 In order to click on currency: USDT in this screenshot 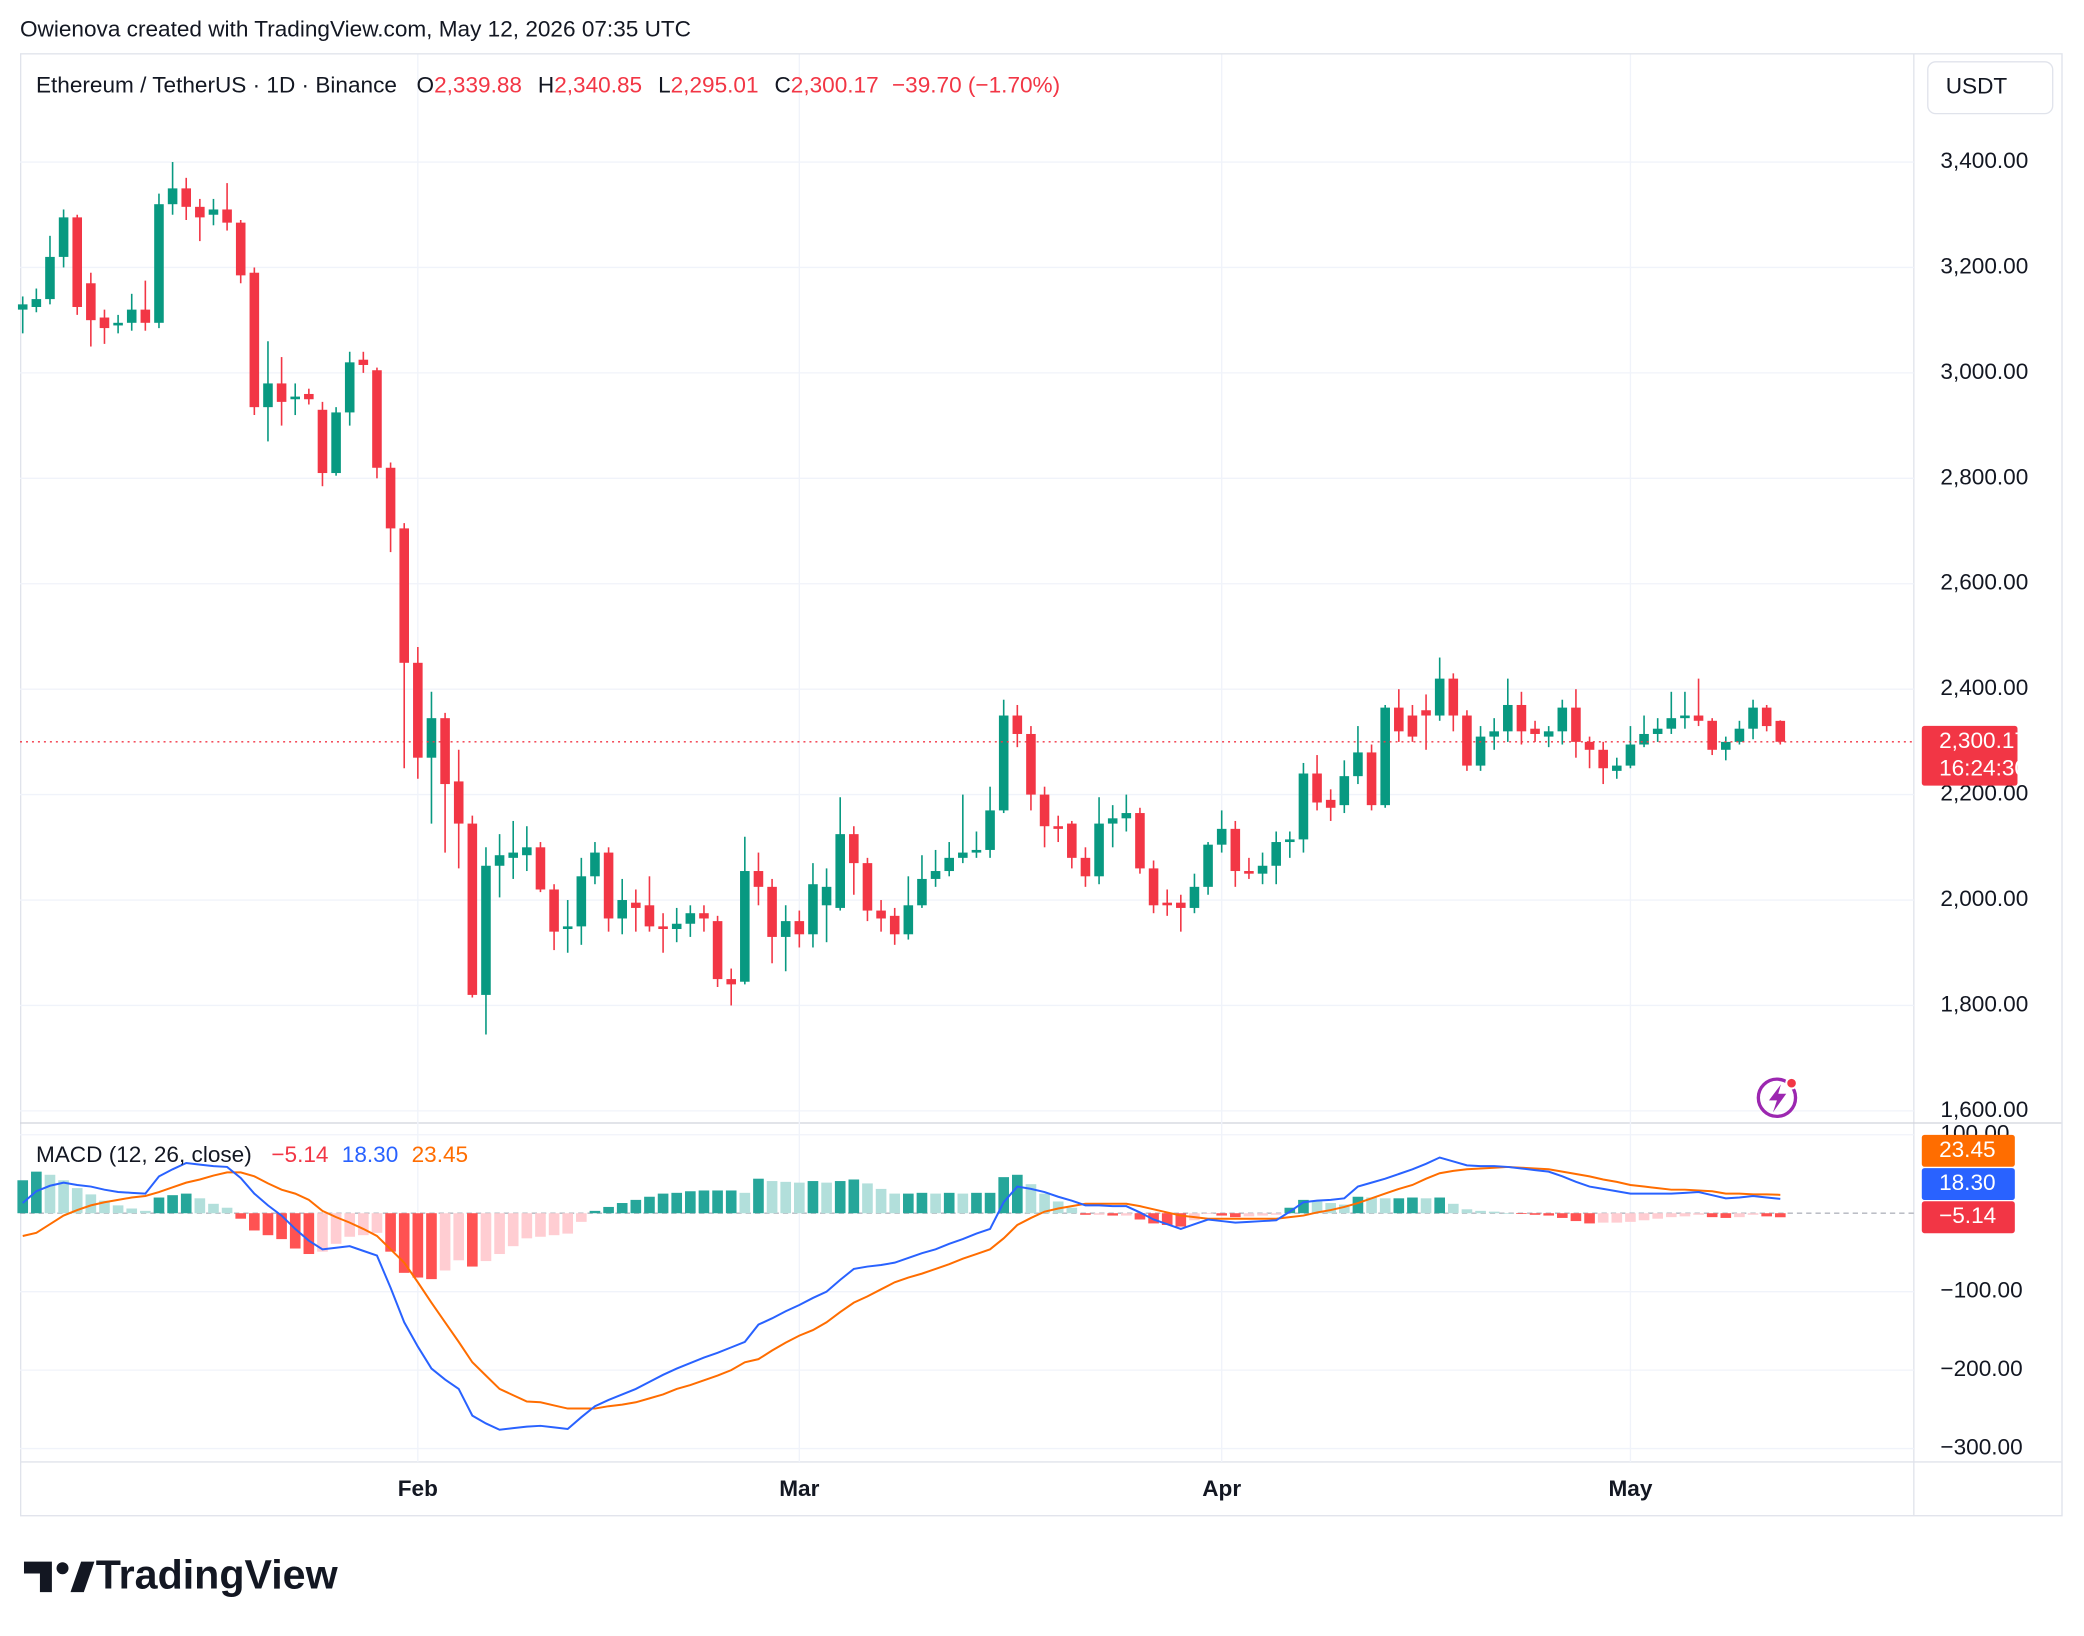, I will do `click(1977, 86)`.